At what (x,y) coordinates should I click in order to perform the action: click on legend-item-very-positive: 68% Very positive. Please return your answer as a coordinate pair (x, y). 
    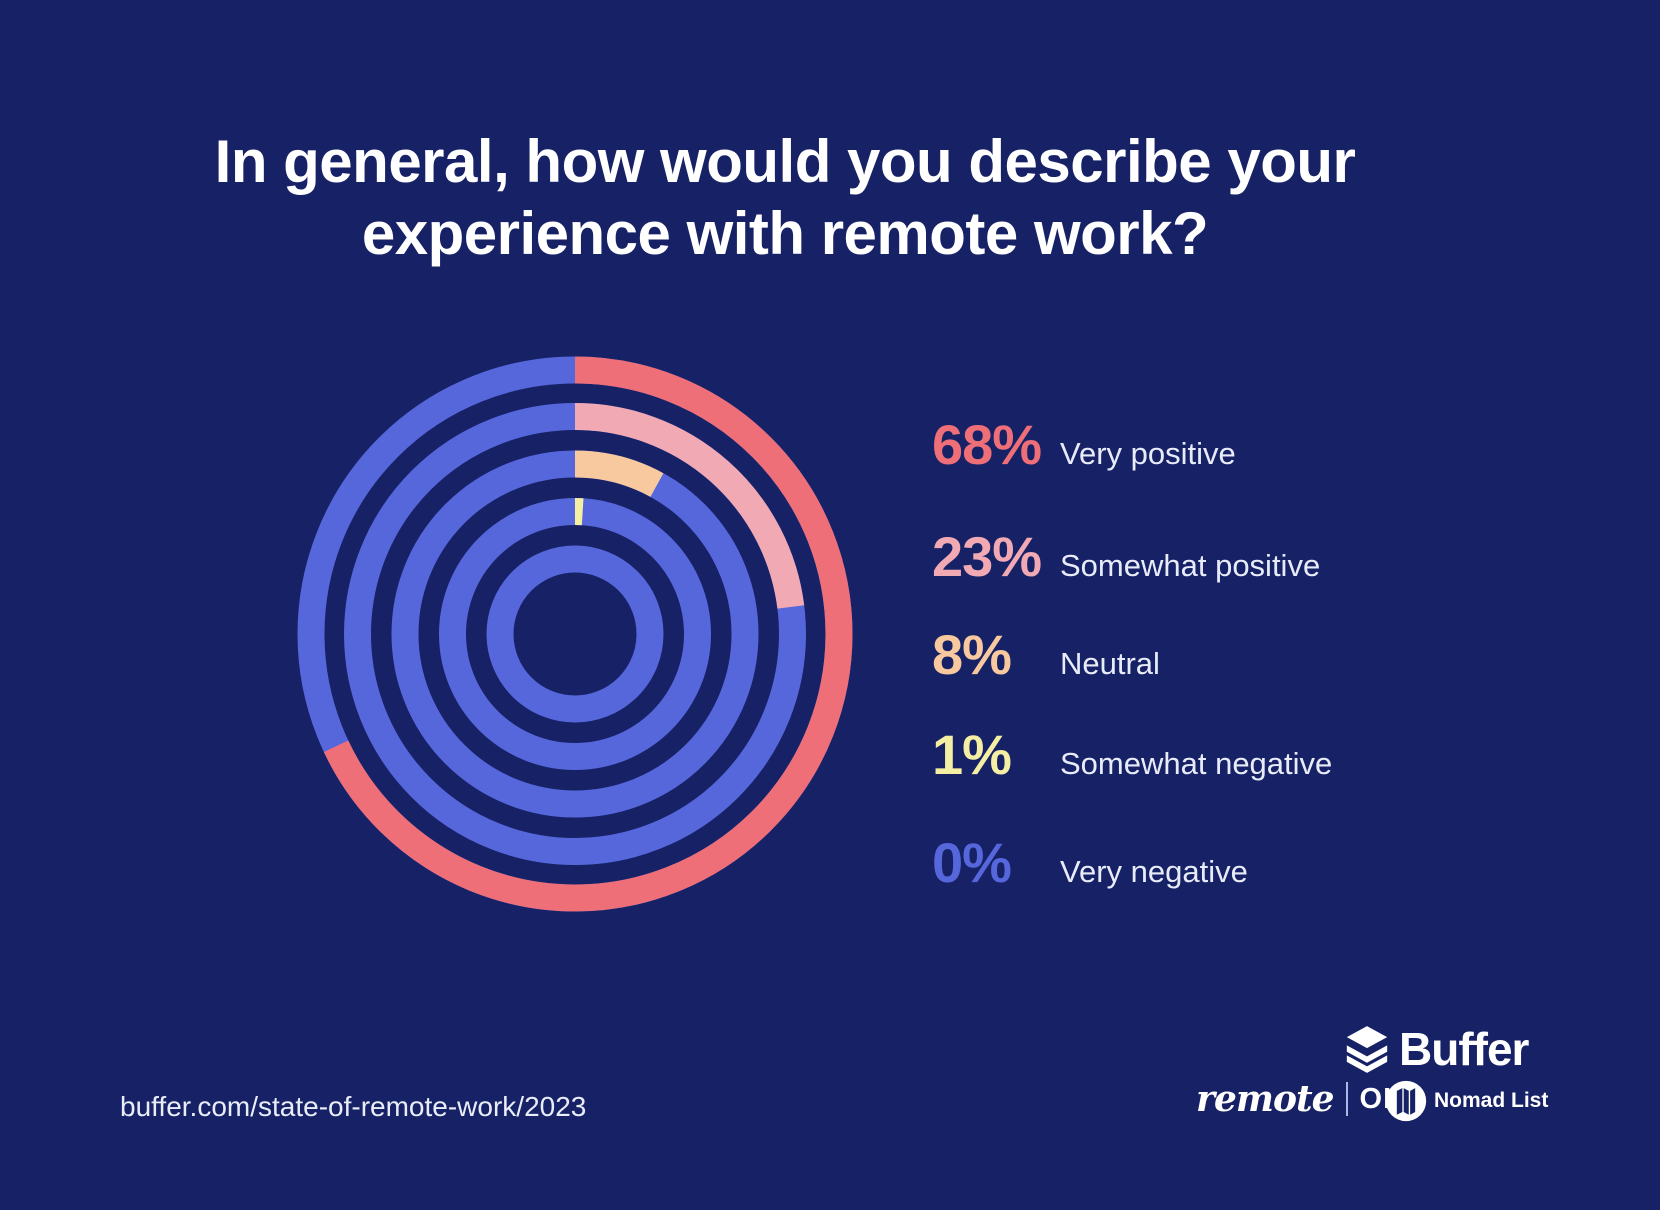
    Looking at the image, I should click on (1084, 444).